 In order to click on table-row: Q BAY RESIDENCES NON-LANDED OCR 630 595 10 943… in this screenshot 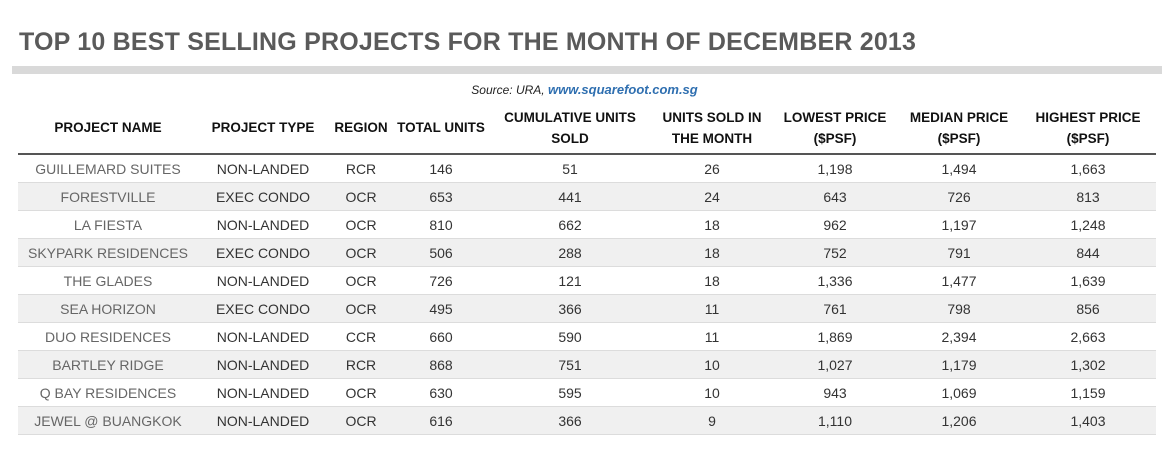, I will do `click(587, 392)`.